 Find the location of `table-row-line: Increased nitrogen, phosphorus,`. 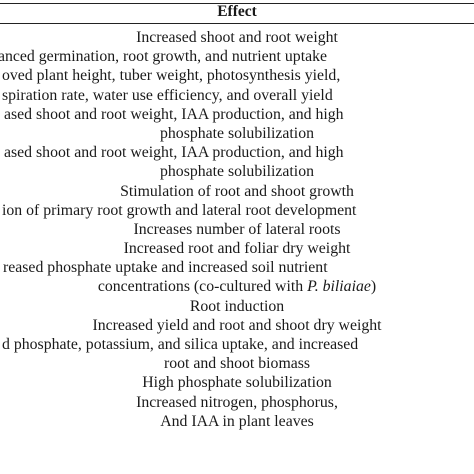

table-row-line: Increased nitrogen, phosphorus, is located at coordinates (237, 402).